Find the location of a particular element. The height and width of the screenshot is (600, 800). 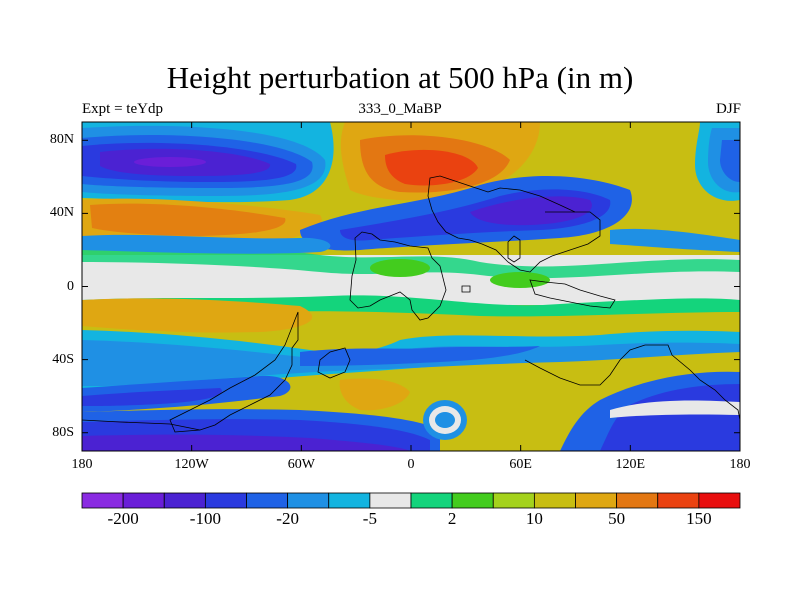

colorbar-label: 150 is located at coordinates (699, 518).